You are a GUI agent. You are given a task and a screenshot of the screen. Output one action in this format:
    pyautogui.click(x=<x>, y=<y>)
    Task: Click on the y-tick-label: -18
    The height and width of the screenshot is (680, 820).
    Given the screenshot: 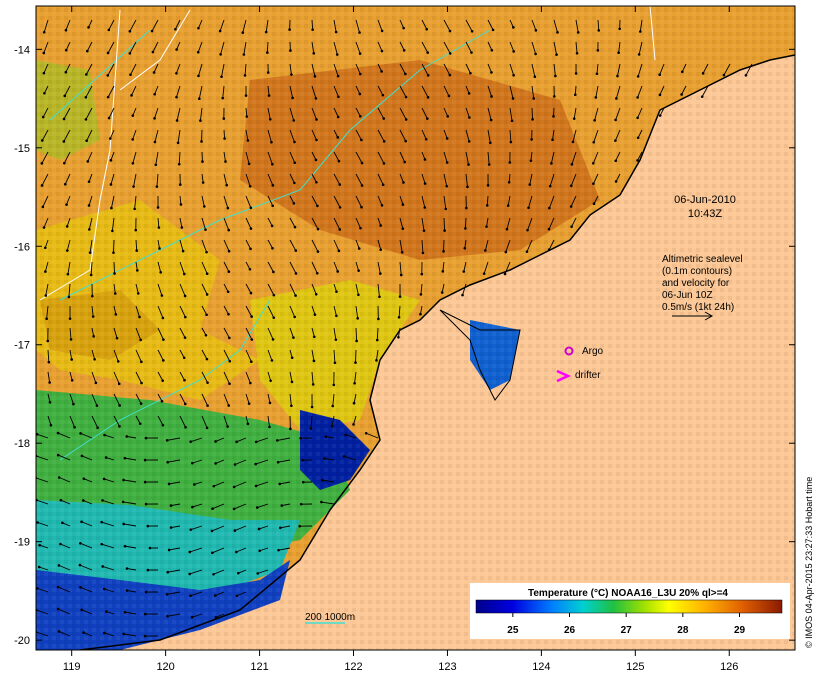 What is the action you would take?
    pyautogui.click(x=22, y=444)
    